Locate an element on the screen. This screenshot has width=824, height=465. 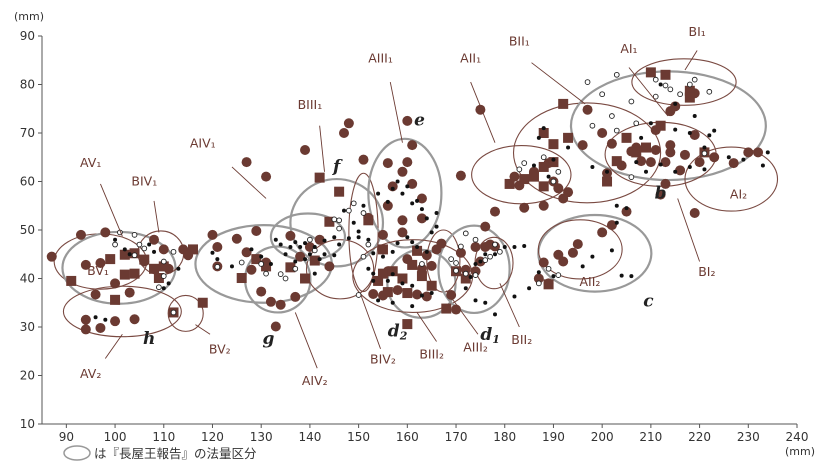
group-label: AIII₂ is located at coordinates (475, 346).